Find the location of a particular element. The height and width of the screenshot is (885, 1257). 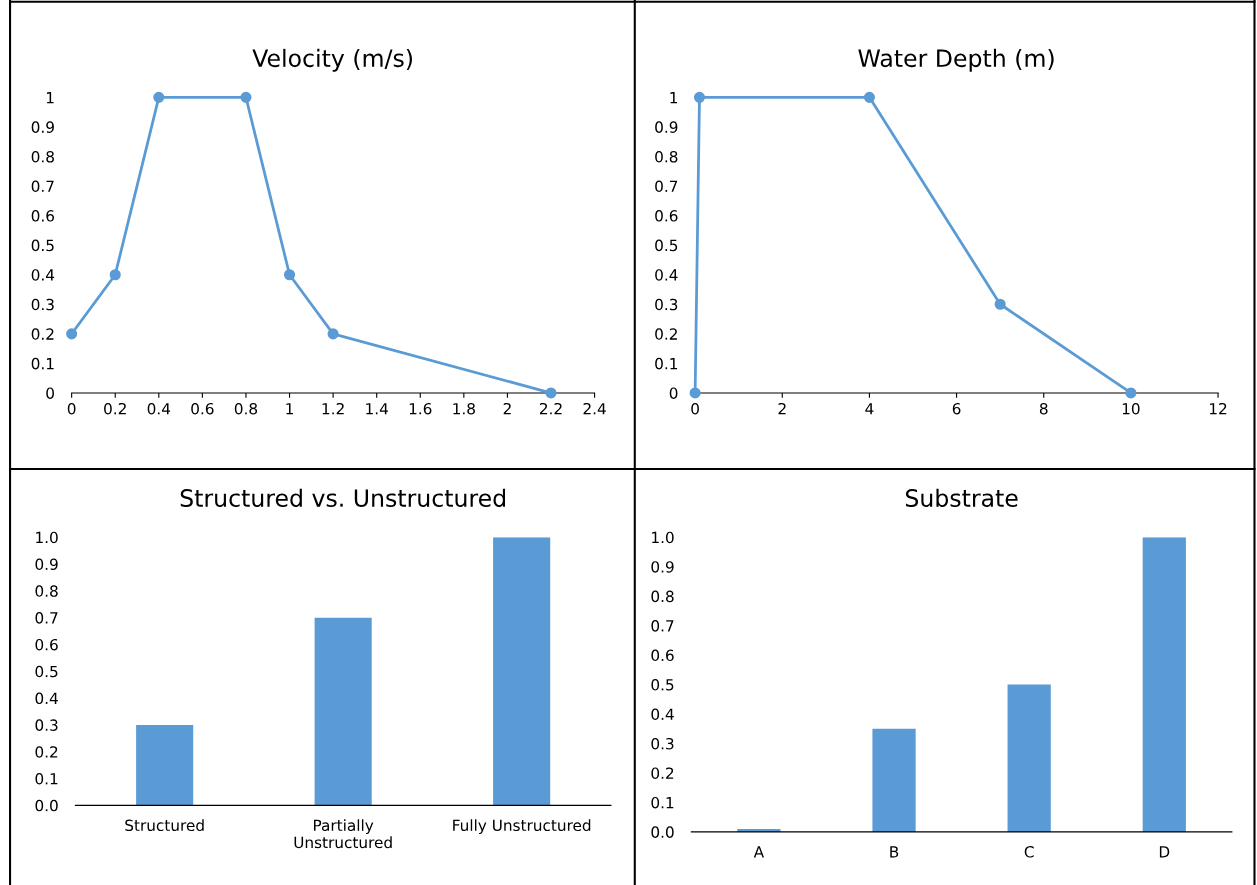

x-tick-label: 0.2 is located at coordinates (115, 408).